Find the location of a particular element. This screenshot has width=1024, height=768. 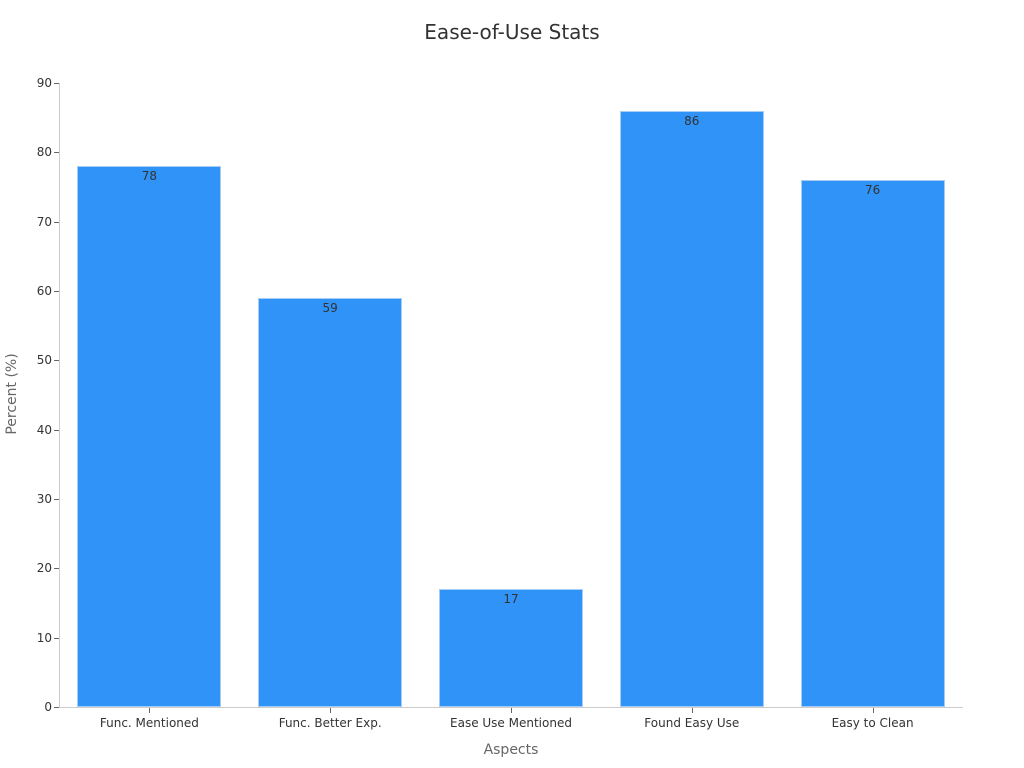

x-axis-line is located at coordinates (511, 707).